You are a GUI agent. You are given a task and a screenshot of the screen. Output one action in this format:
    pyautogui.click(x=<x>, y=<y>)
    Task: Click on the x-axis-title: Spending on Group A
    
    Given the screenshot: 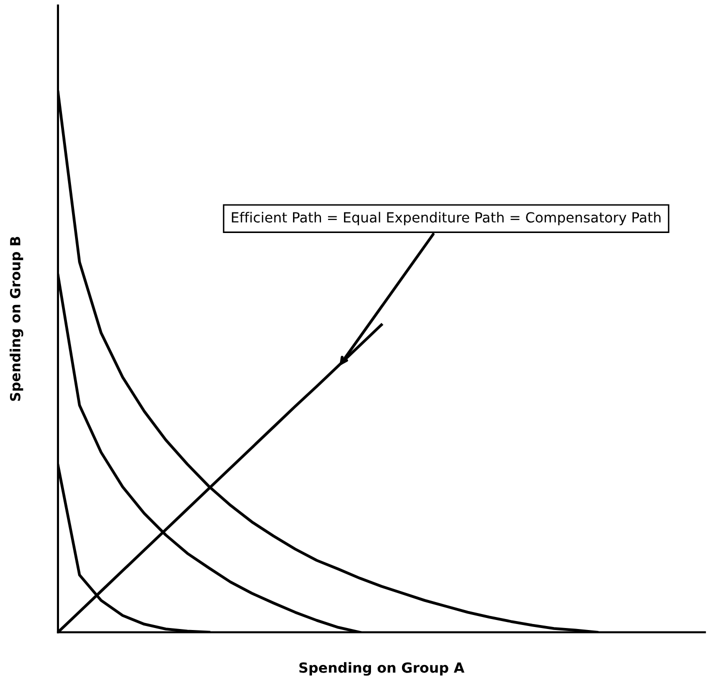 What is the action you would take?
    pyautogui.click(x=381, y=669)
    